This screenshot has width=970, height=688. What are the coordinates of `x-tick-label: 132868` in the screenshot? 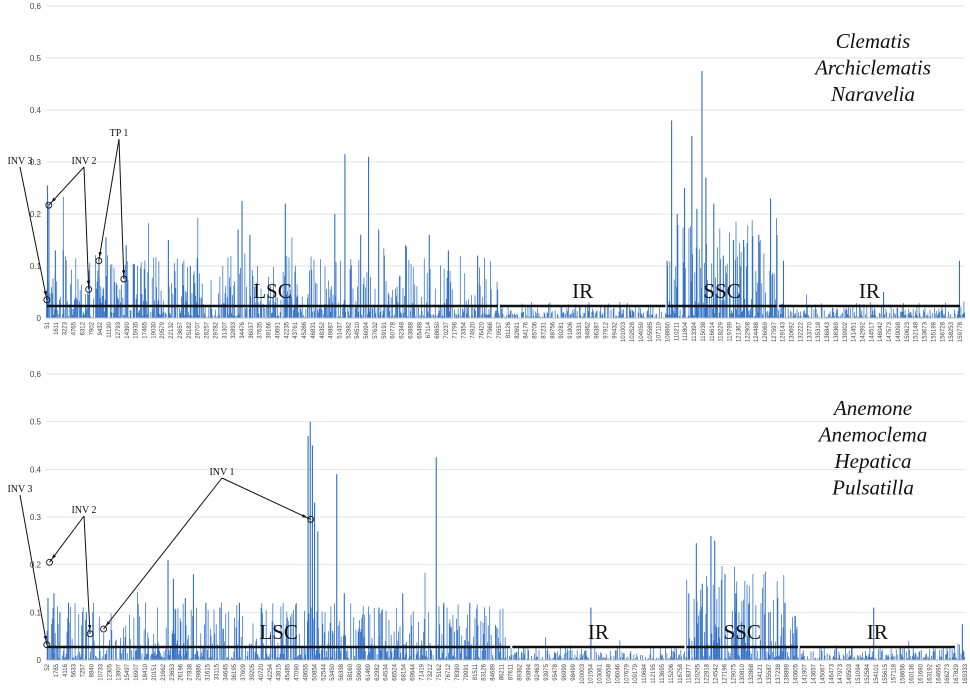 It's located at (752, 673).